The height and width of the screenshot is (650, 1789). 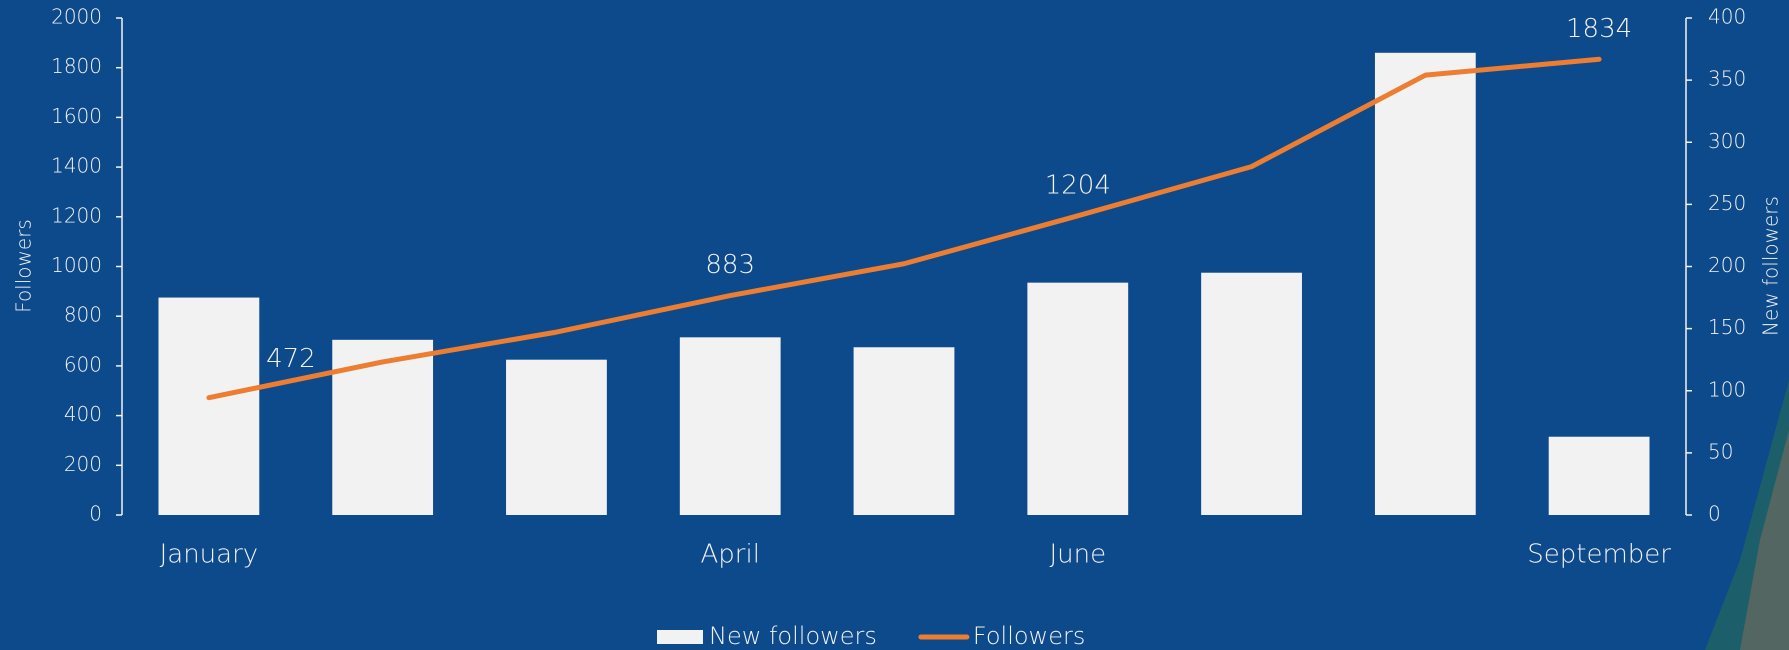 What do you see at coordinates (1727, 265) in the screenshot?
I see `y2-tick-label: 200` at bounding box center [1727, 265].